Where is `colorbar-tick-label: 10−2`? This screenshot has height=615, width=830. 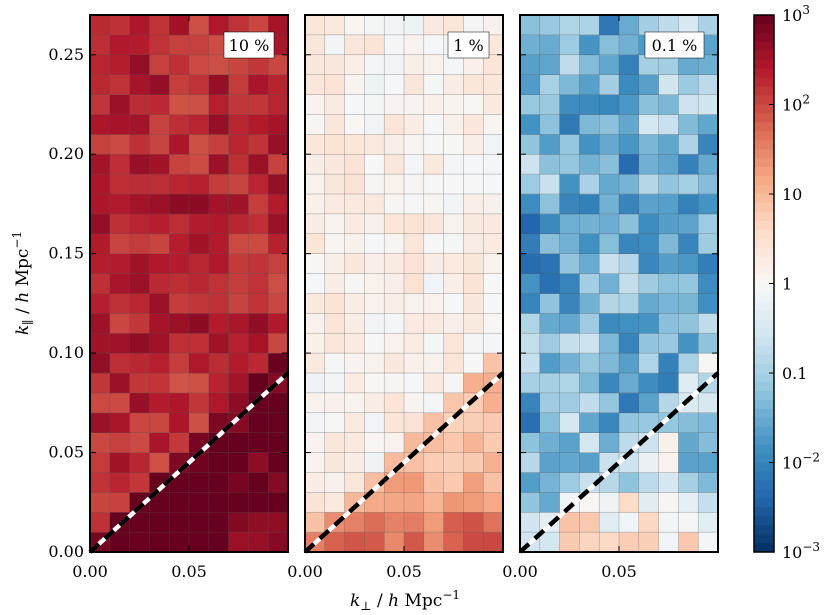
colorbar-tick-label: 10−2 is located at coordinates (801, 462).